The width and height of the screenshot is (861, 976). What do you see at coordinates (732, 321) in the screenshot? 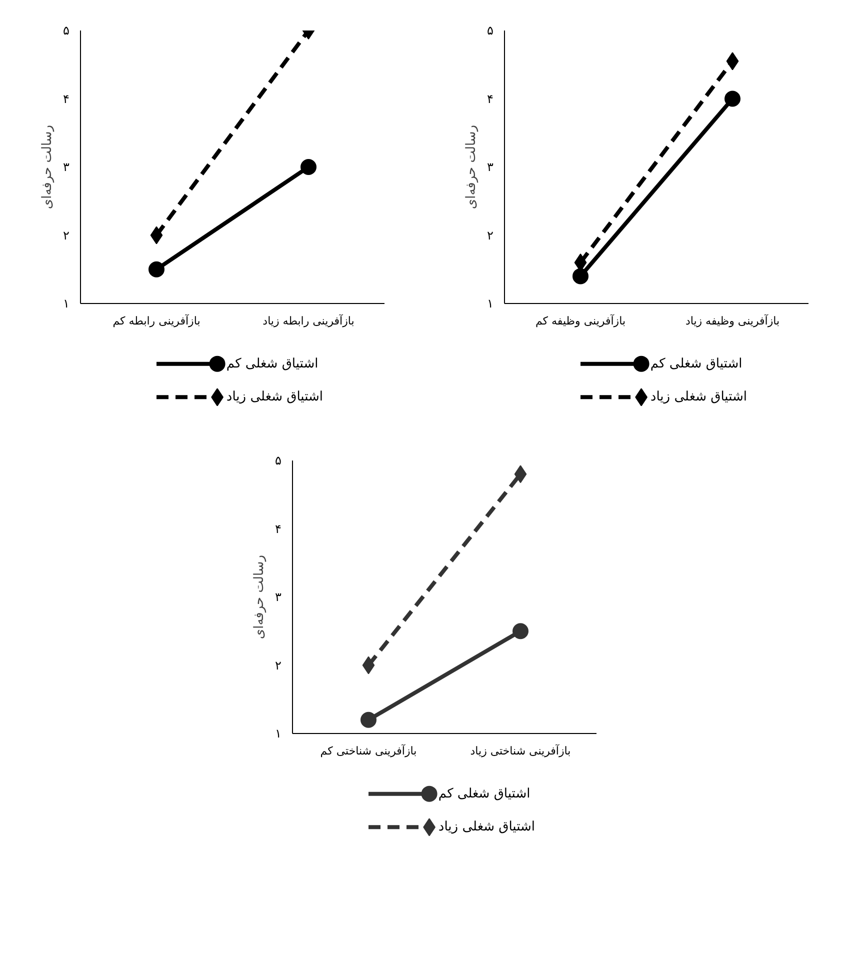
I see `x-tick-label: بازآفرینی وظیفه زیاد` at bounding box center [732, 321].